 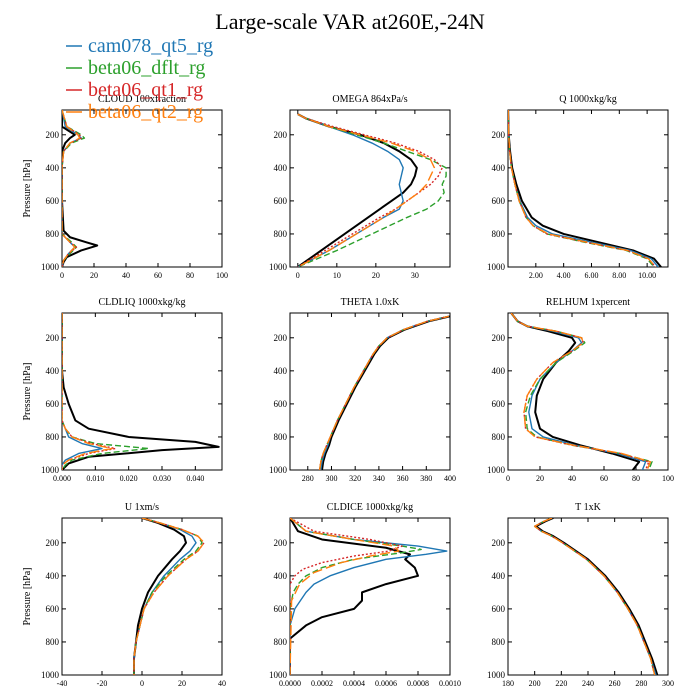 I want to click on x-tick-label: 0.000, so click(x=62, y=478).